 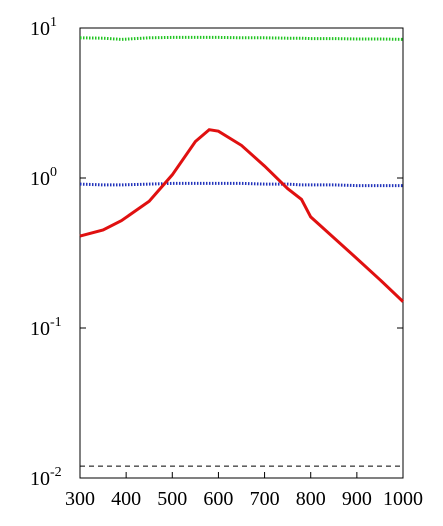 I want to click on x-tick-label: 800, so click(x=311, y=499).